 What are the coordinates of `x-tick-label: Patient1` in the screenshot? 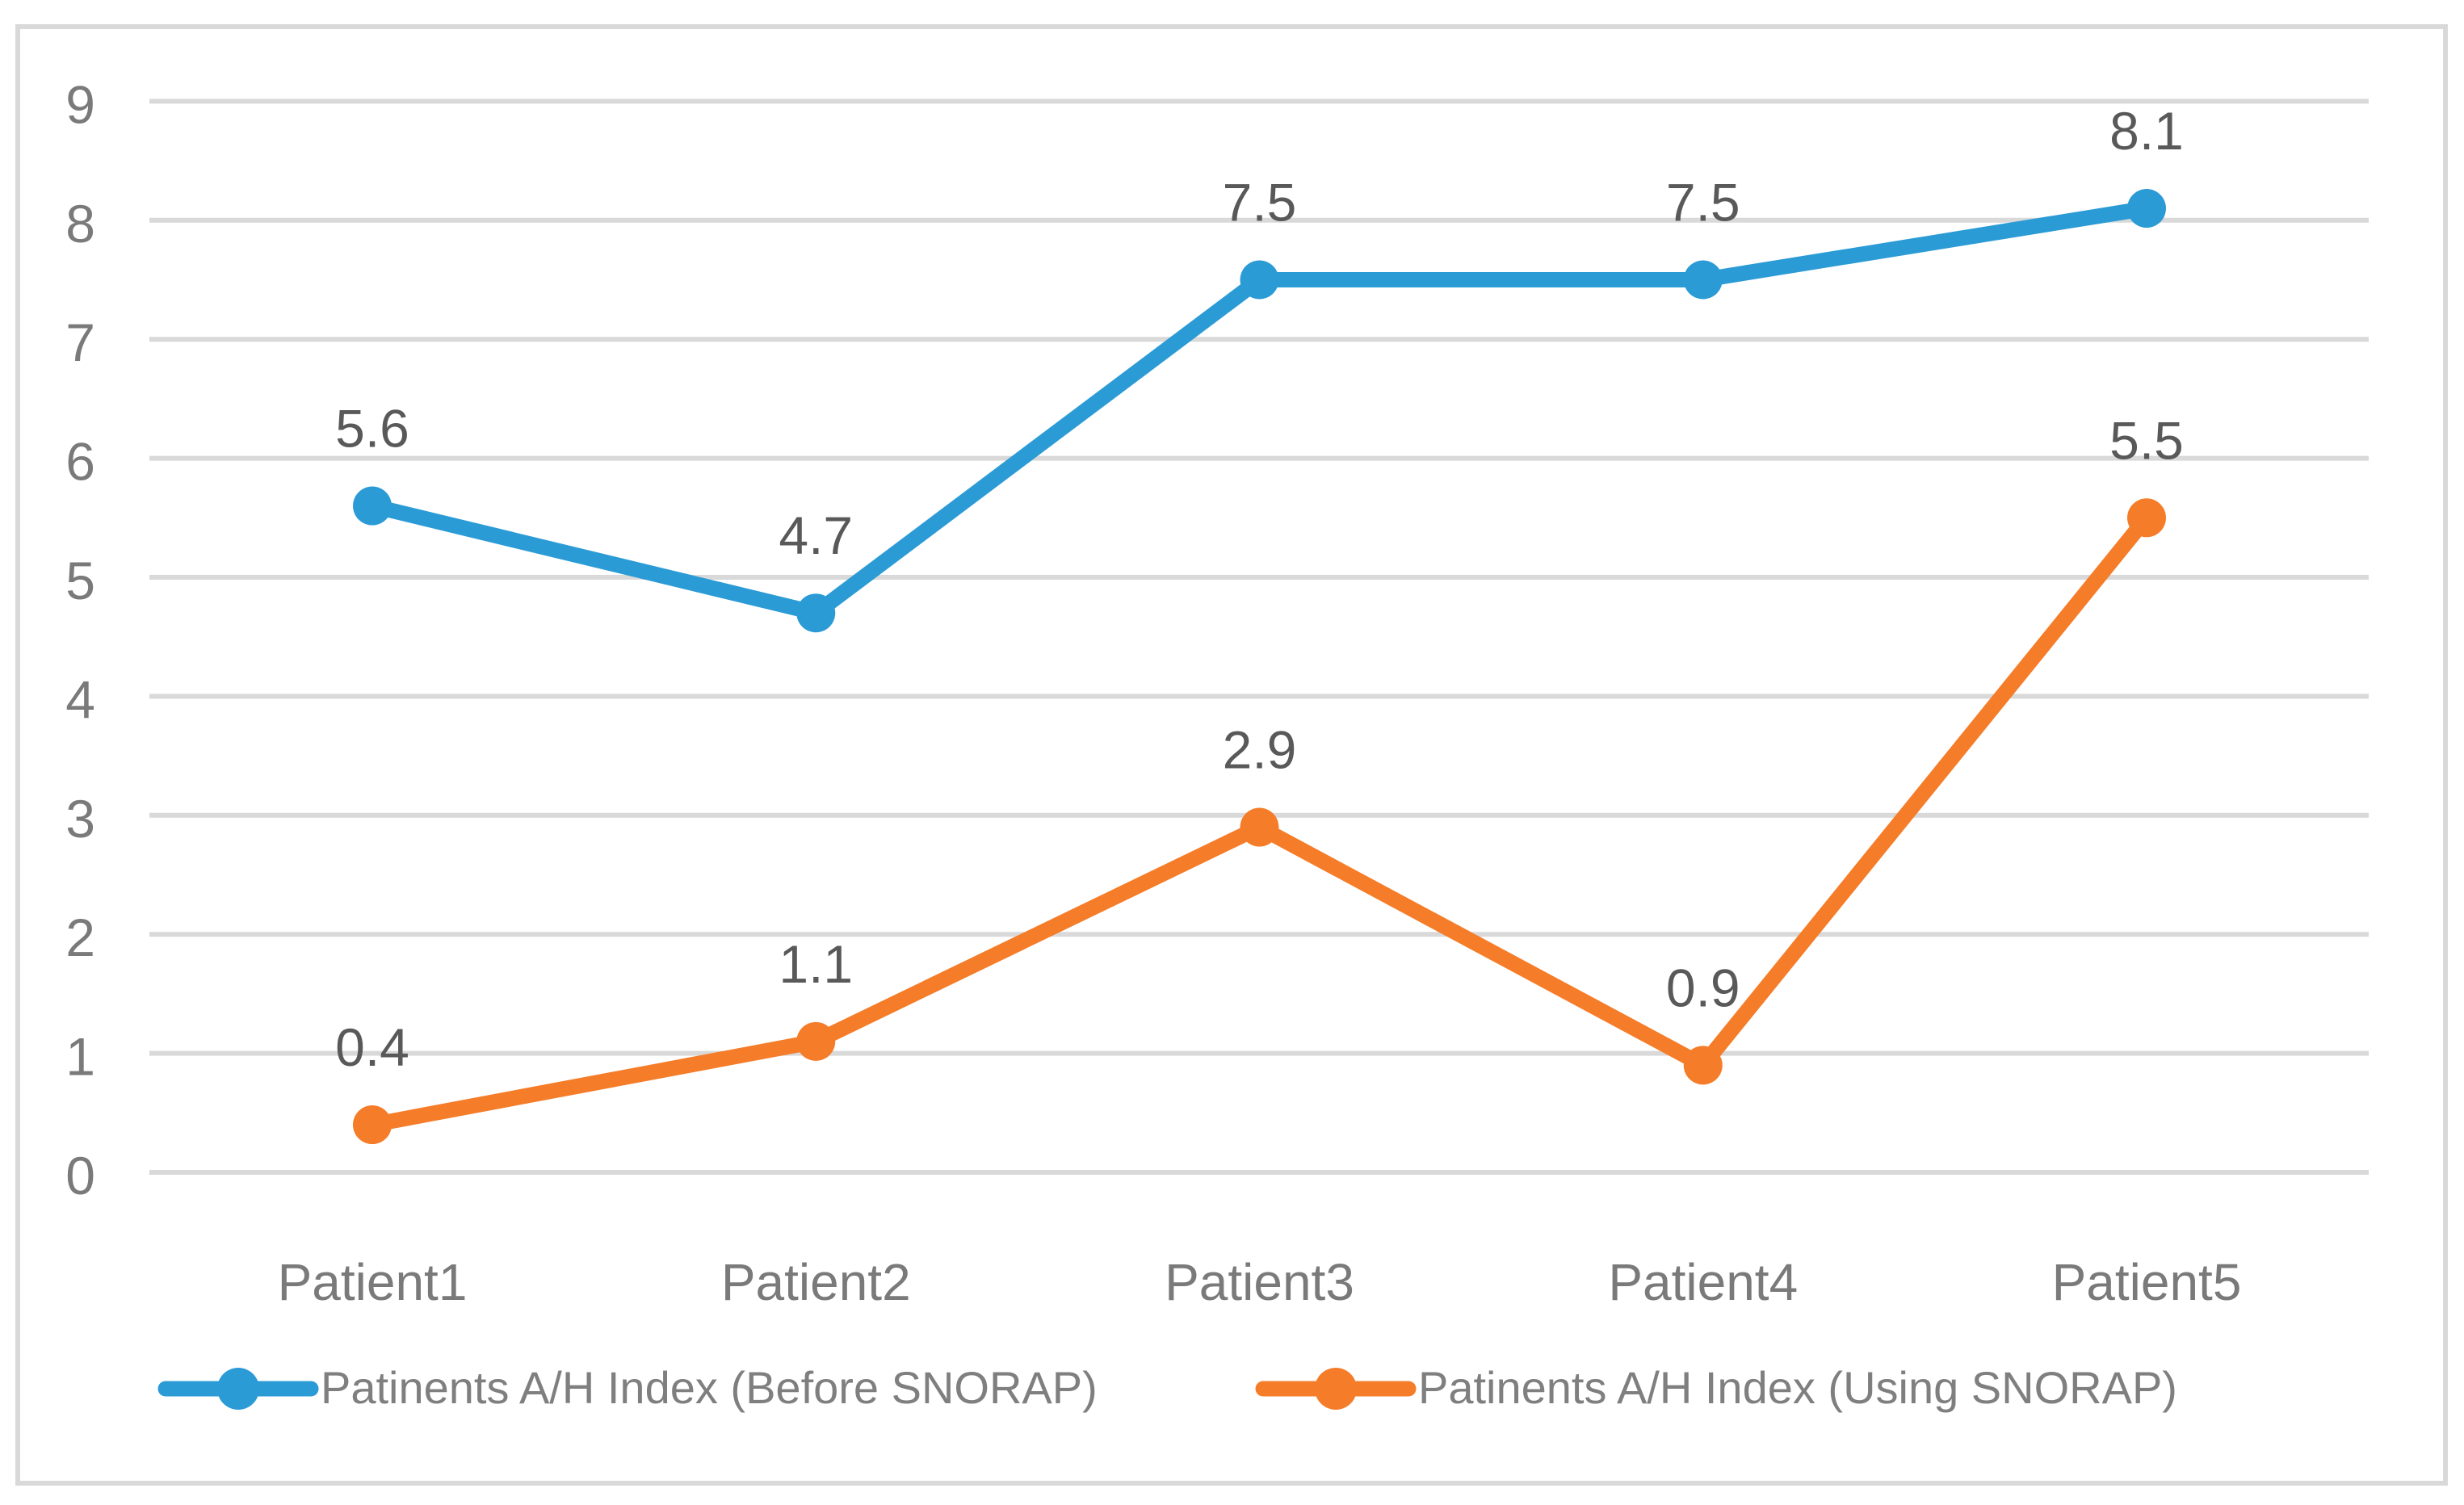 It's located at (373, 1282).